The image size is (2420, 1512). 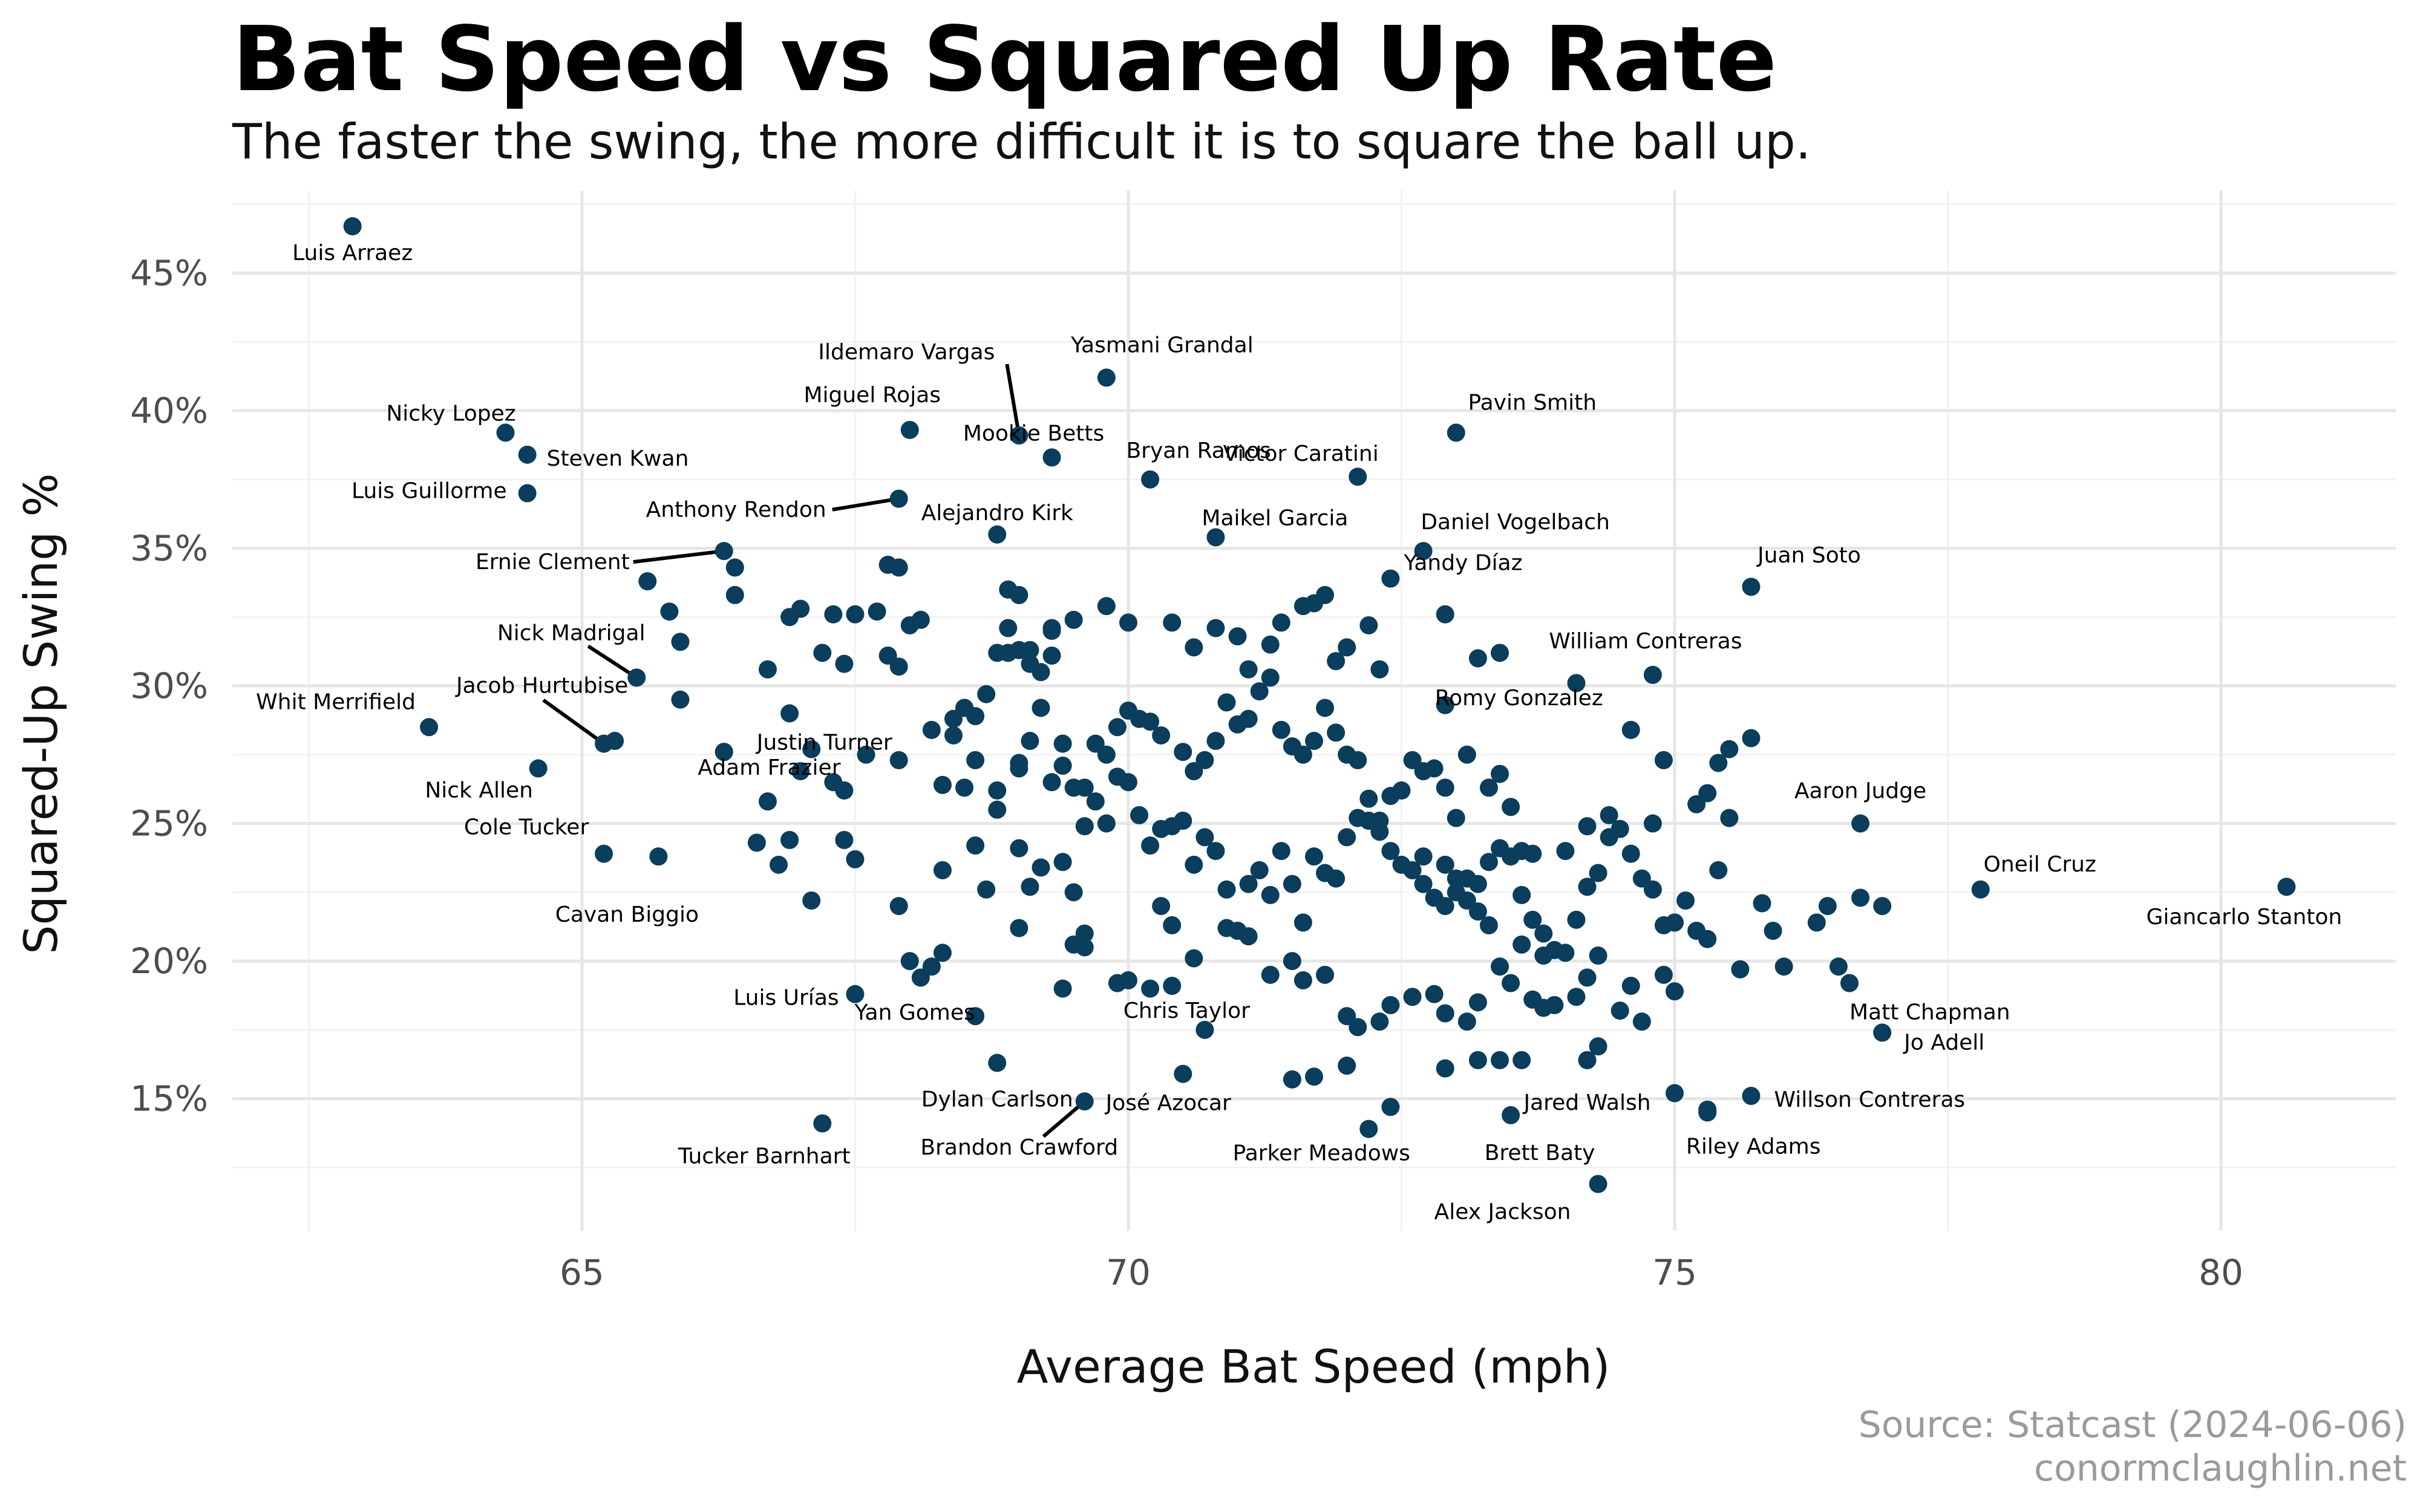 What do you see at coordinates (169, 1098) in the screenshot?
I see `y-tick-label: 15%` at bounding box center [169, 1098].